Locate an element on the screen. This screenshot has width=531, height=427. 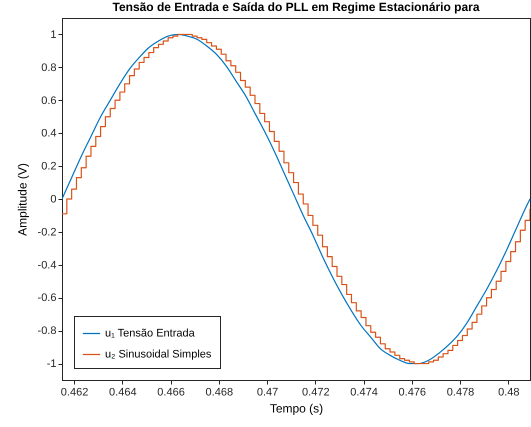
chart-title: Tensão de Entrada e Saída do PLL em Regime Estacionário para is located at coordinates (296, 7).